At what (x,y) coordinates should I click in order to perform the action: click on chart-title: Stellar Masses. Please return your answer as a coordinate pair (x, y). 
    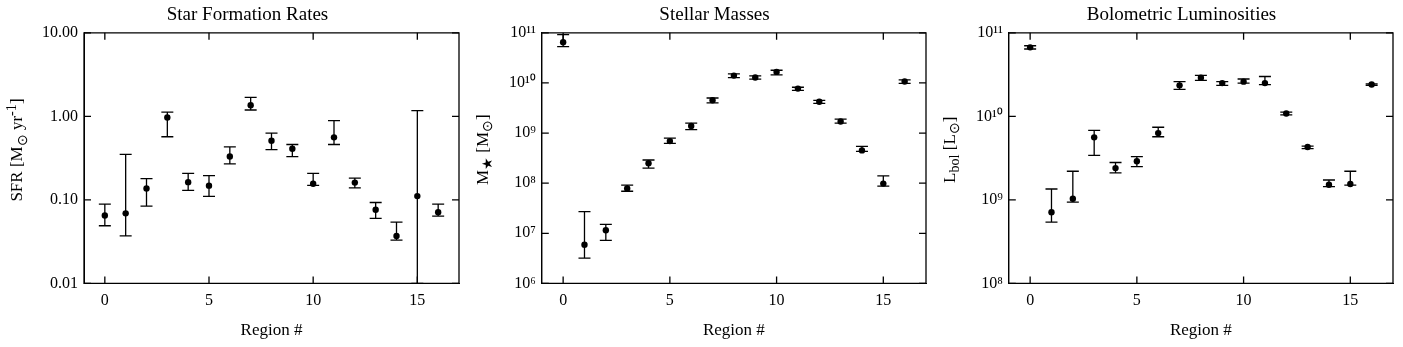
    Looking at the image, I should click on (714, 14).